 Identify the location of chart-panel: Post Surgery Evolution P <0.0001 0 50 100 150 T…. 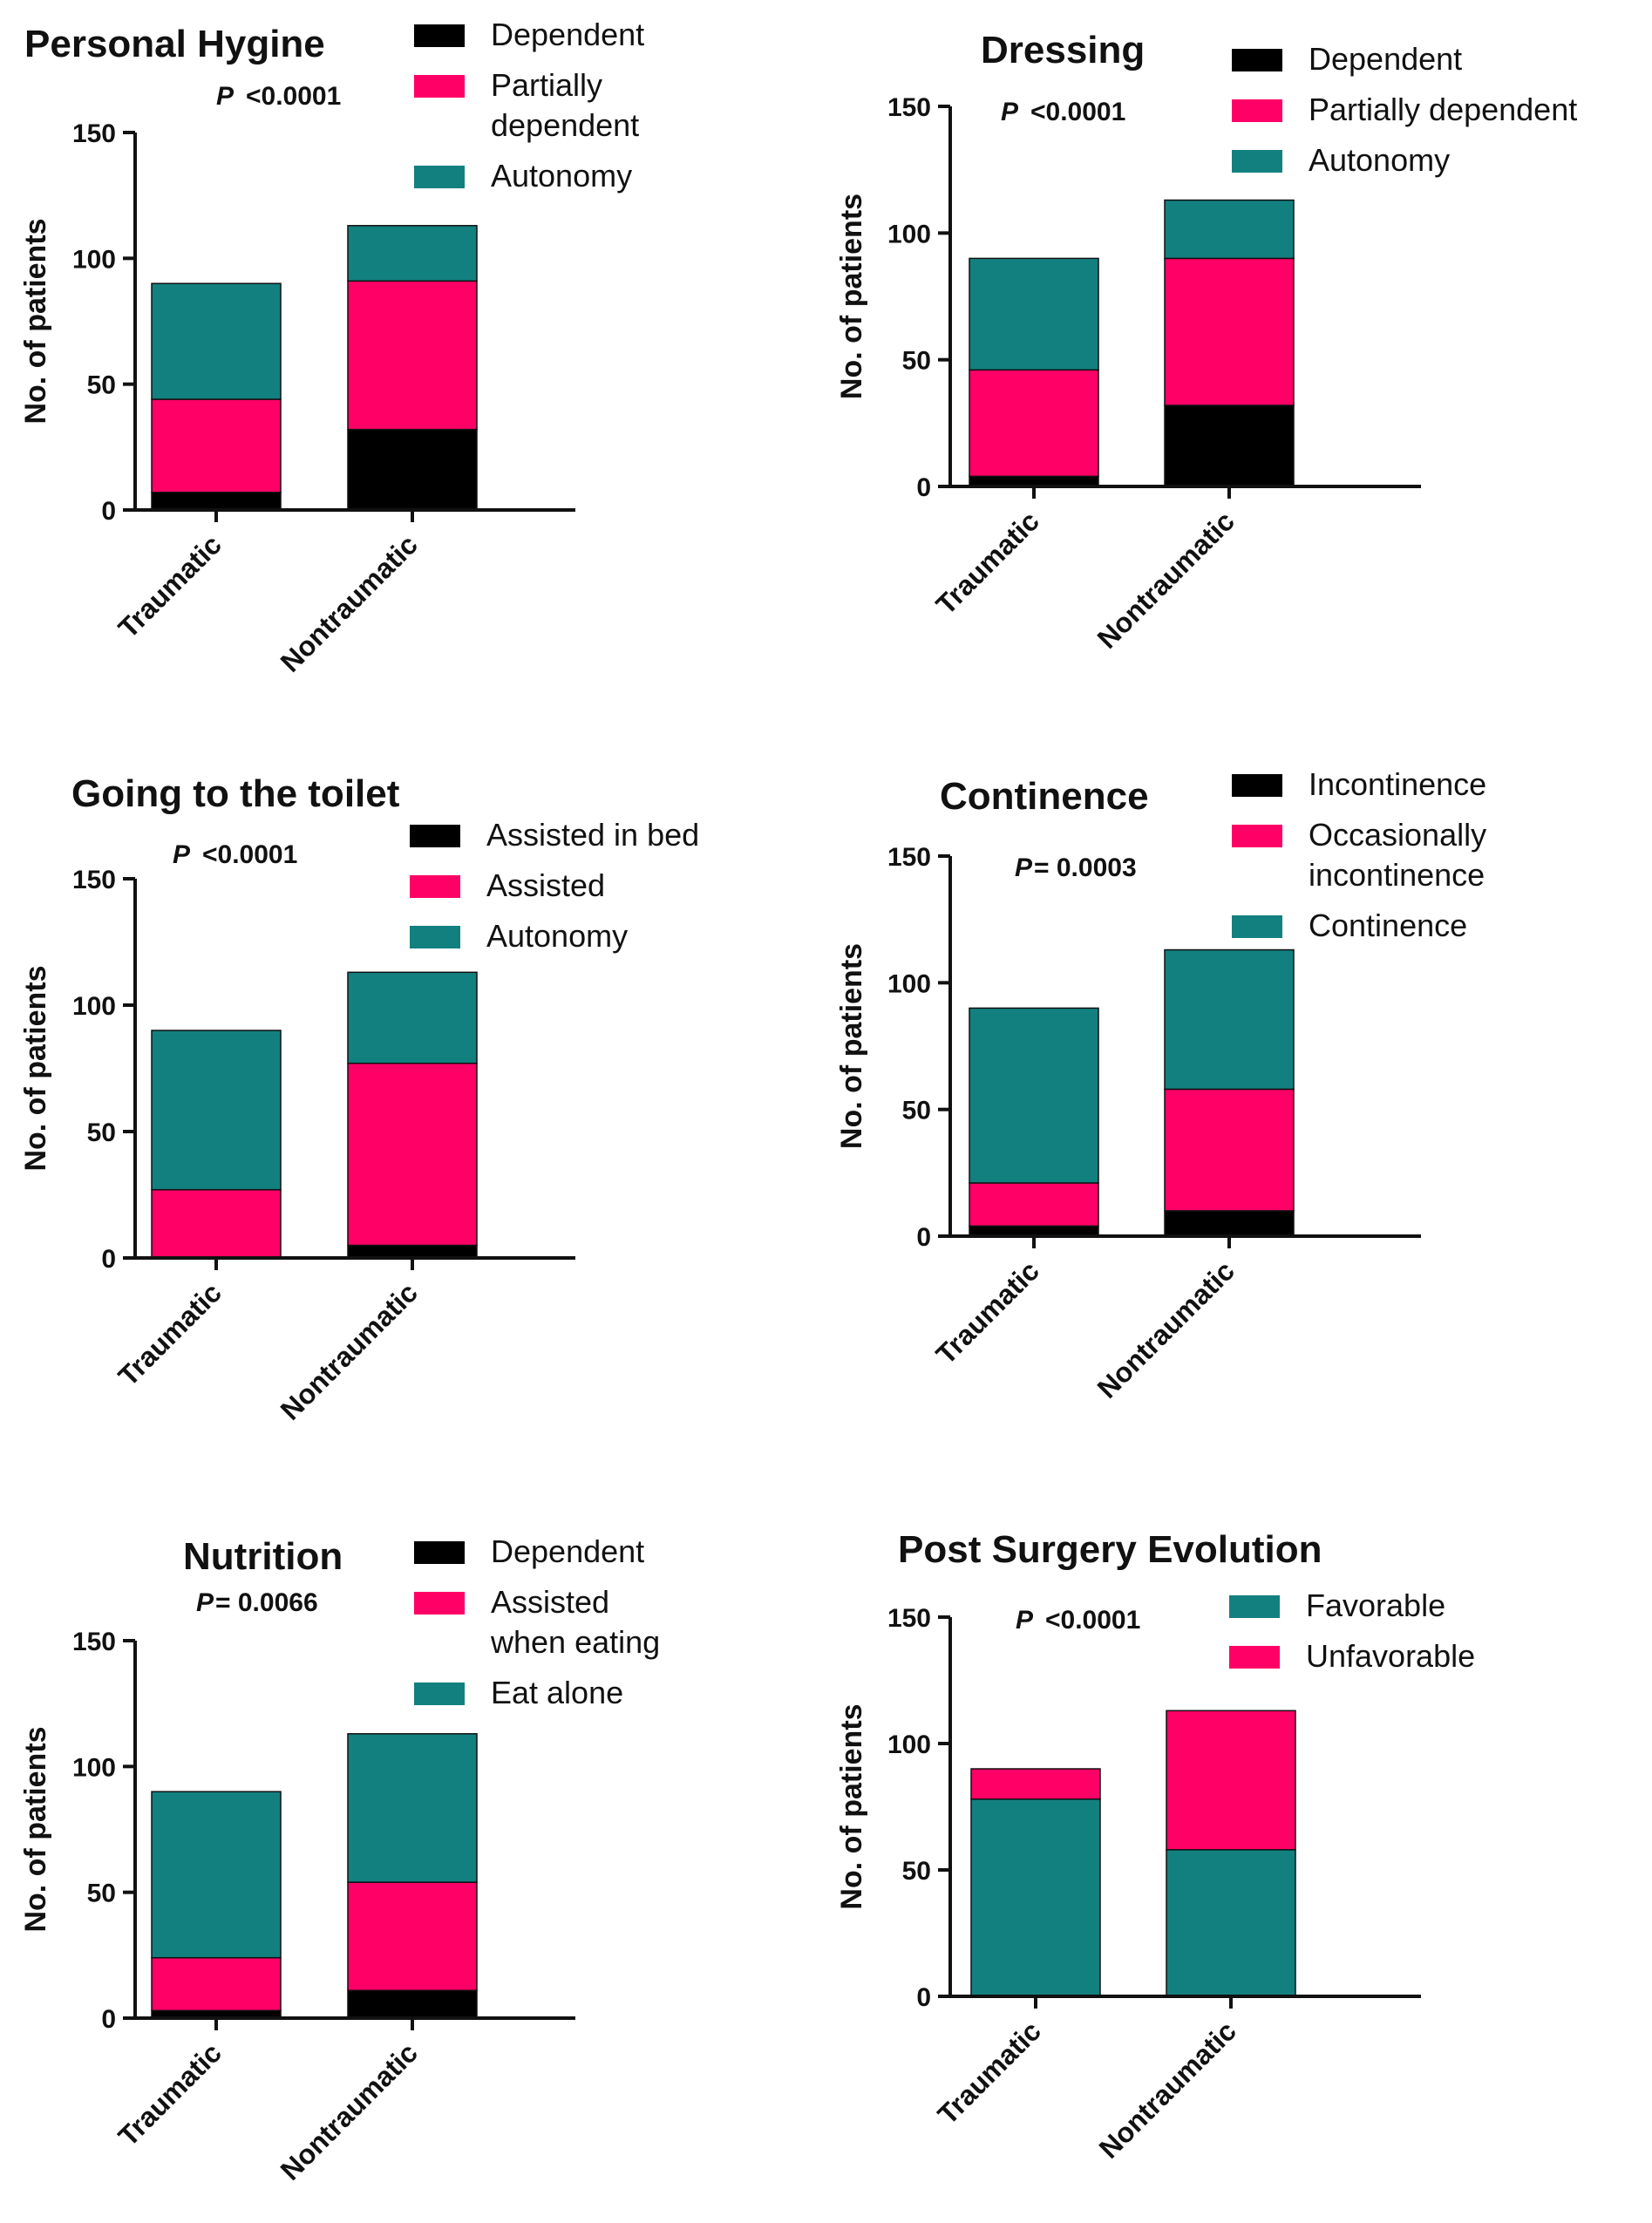
(1155, 1846).